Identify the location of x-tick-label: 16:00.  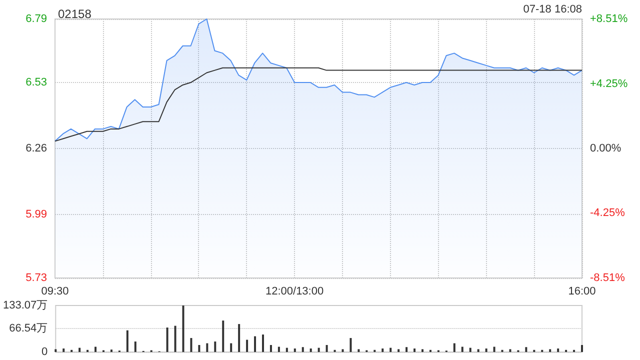
(582, 292).